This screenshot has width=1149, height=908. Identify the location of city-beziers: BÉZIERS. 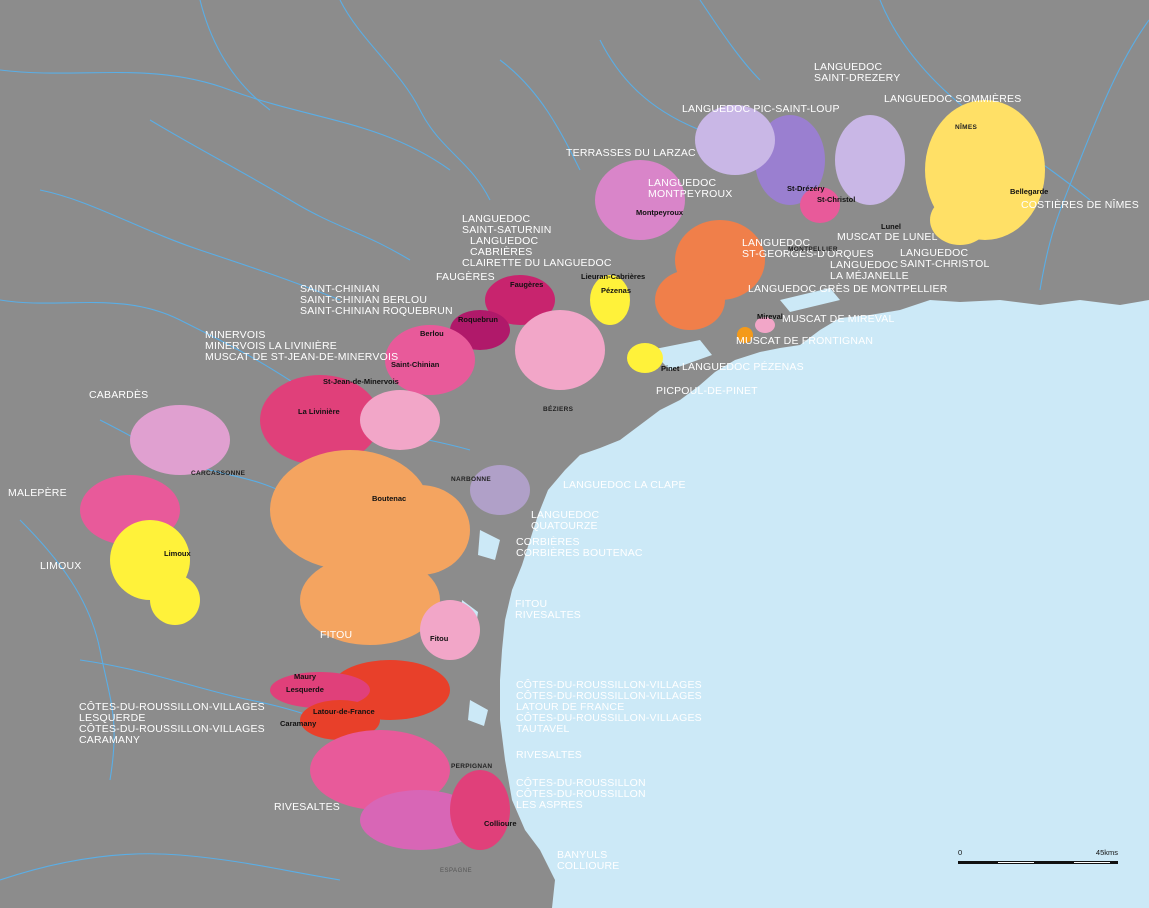
(558, 409).